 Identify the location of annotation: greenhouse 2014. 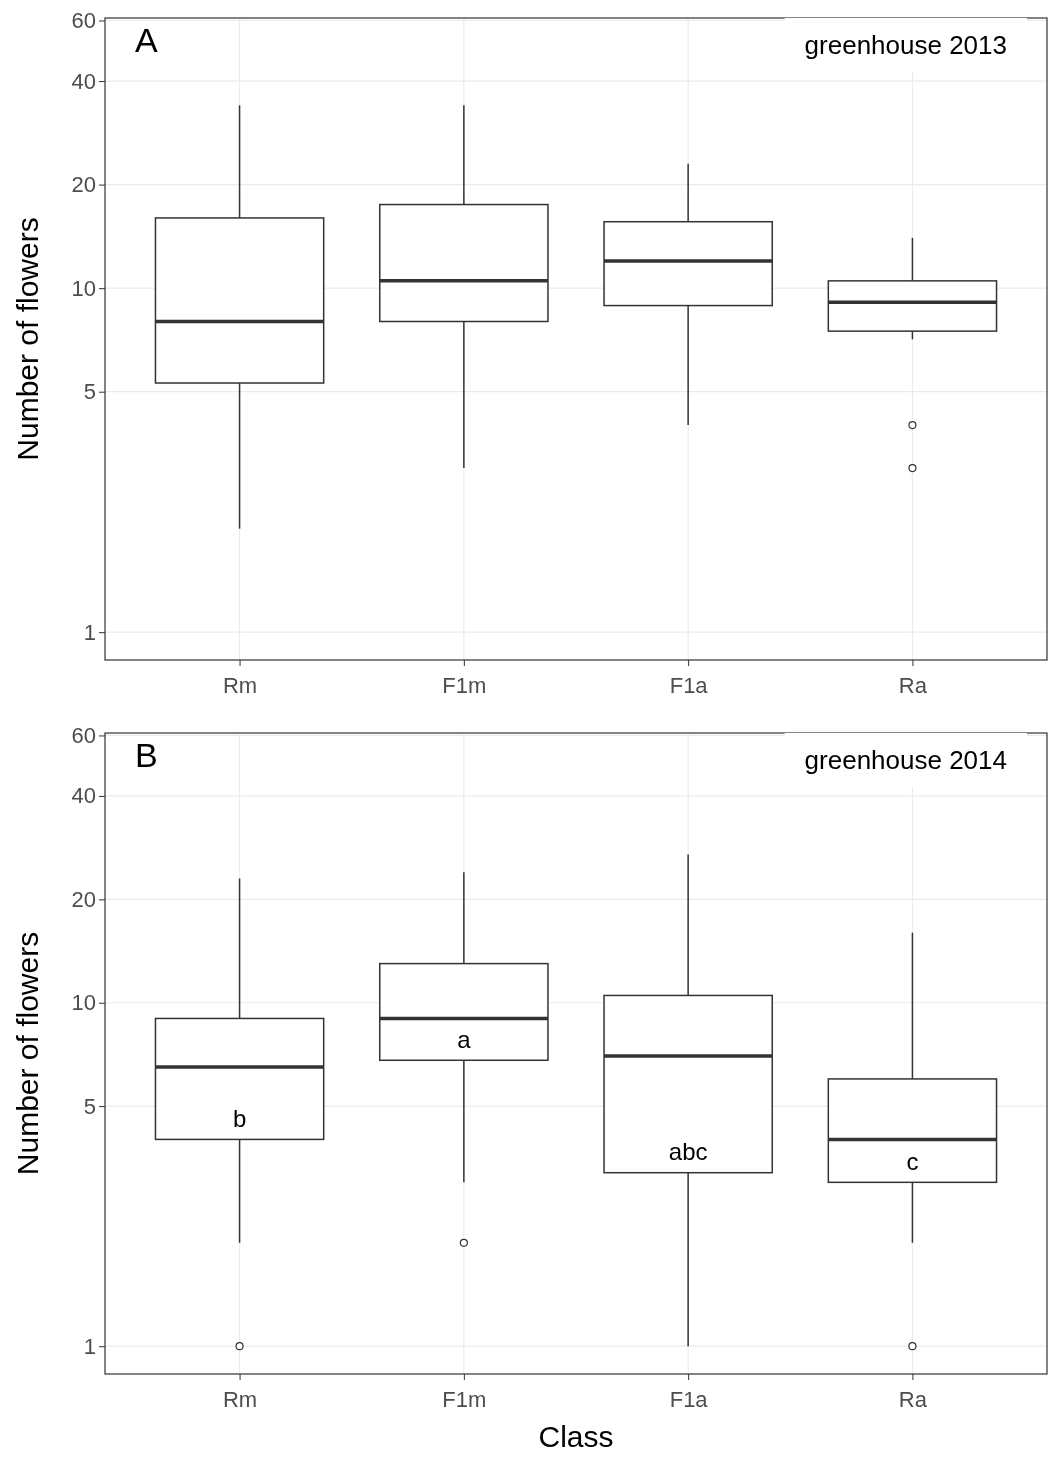
(905, 760).